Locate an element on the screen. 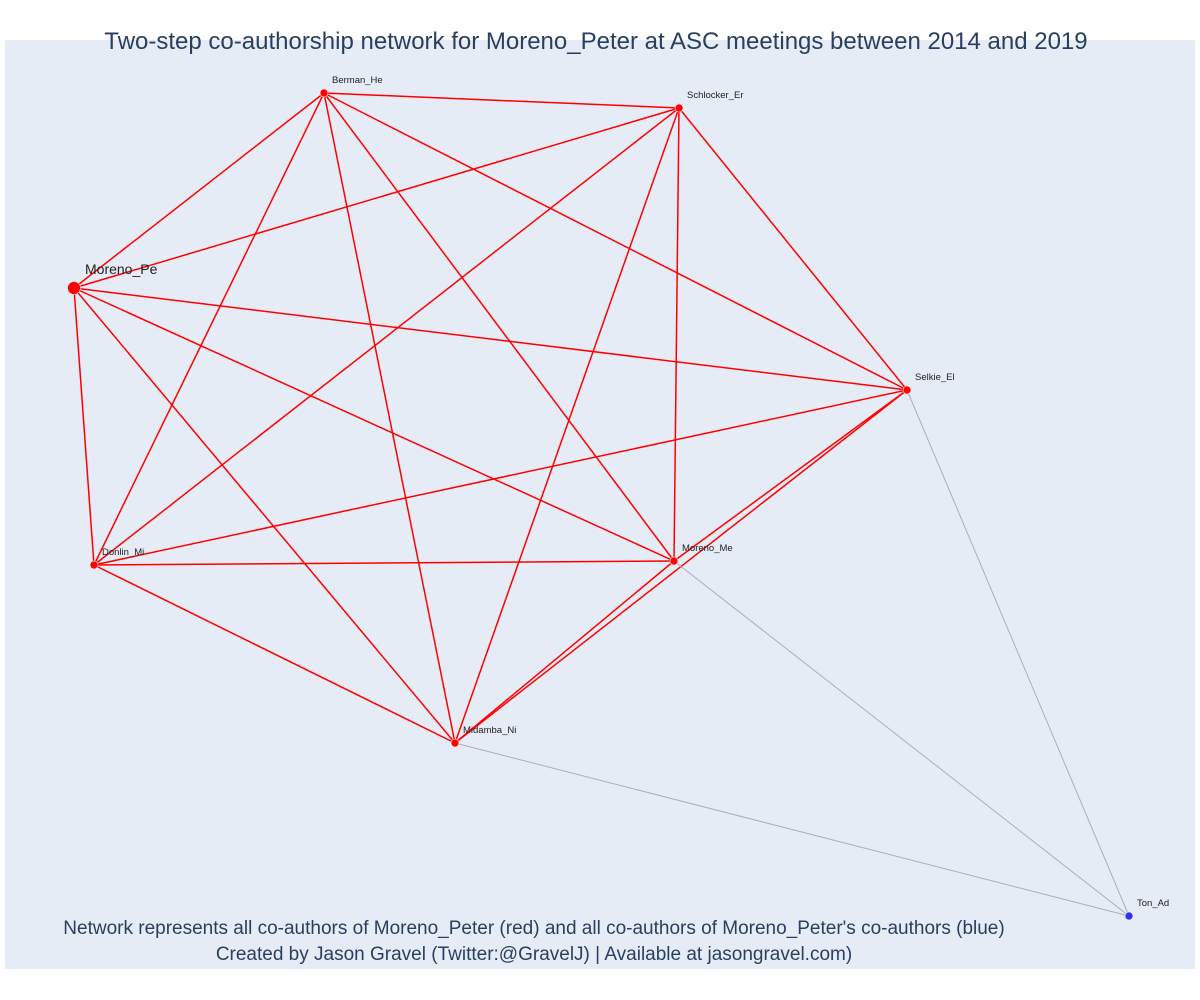 The height and width of the screenshot is (1000, 1200). node-moreno_me is located at coordinates (674, 561).